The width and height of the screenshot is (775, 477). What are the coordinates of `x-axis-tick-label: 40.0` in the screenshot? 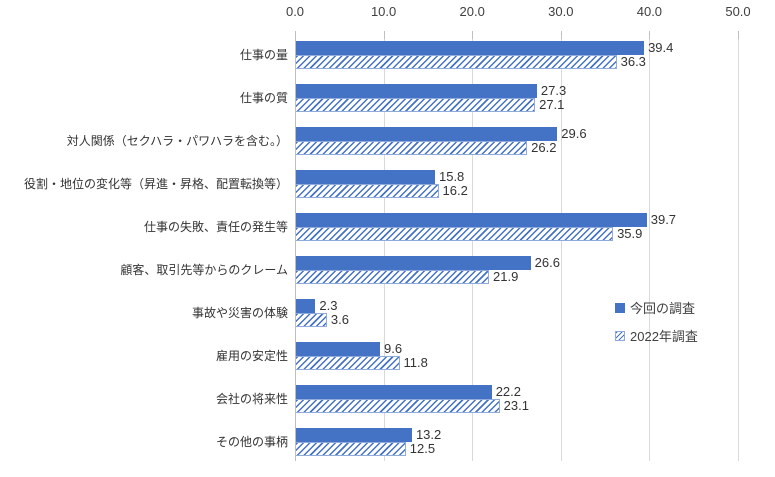 It's located at (649, 11).